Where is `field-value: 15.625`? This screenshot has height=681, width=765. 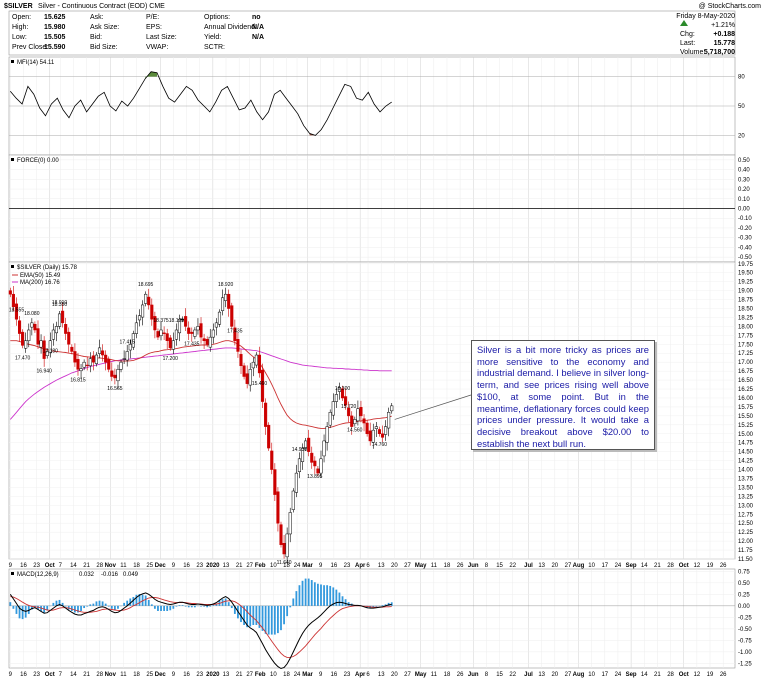
field-value: 15.625 is located at coordinates (55, 17).